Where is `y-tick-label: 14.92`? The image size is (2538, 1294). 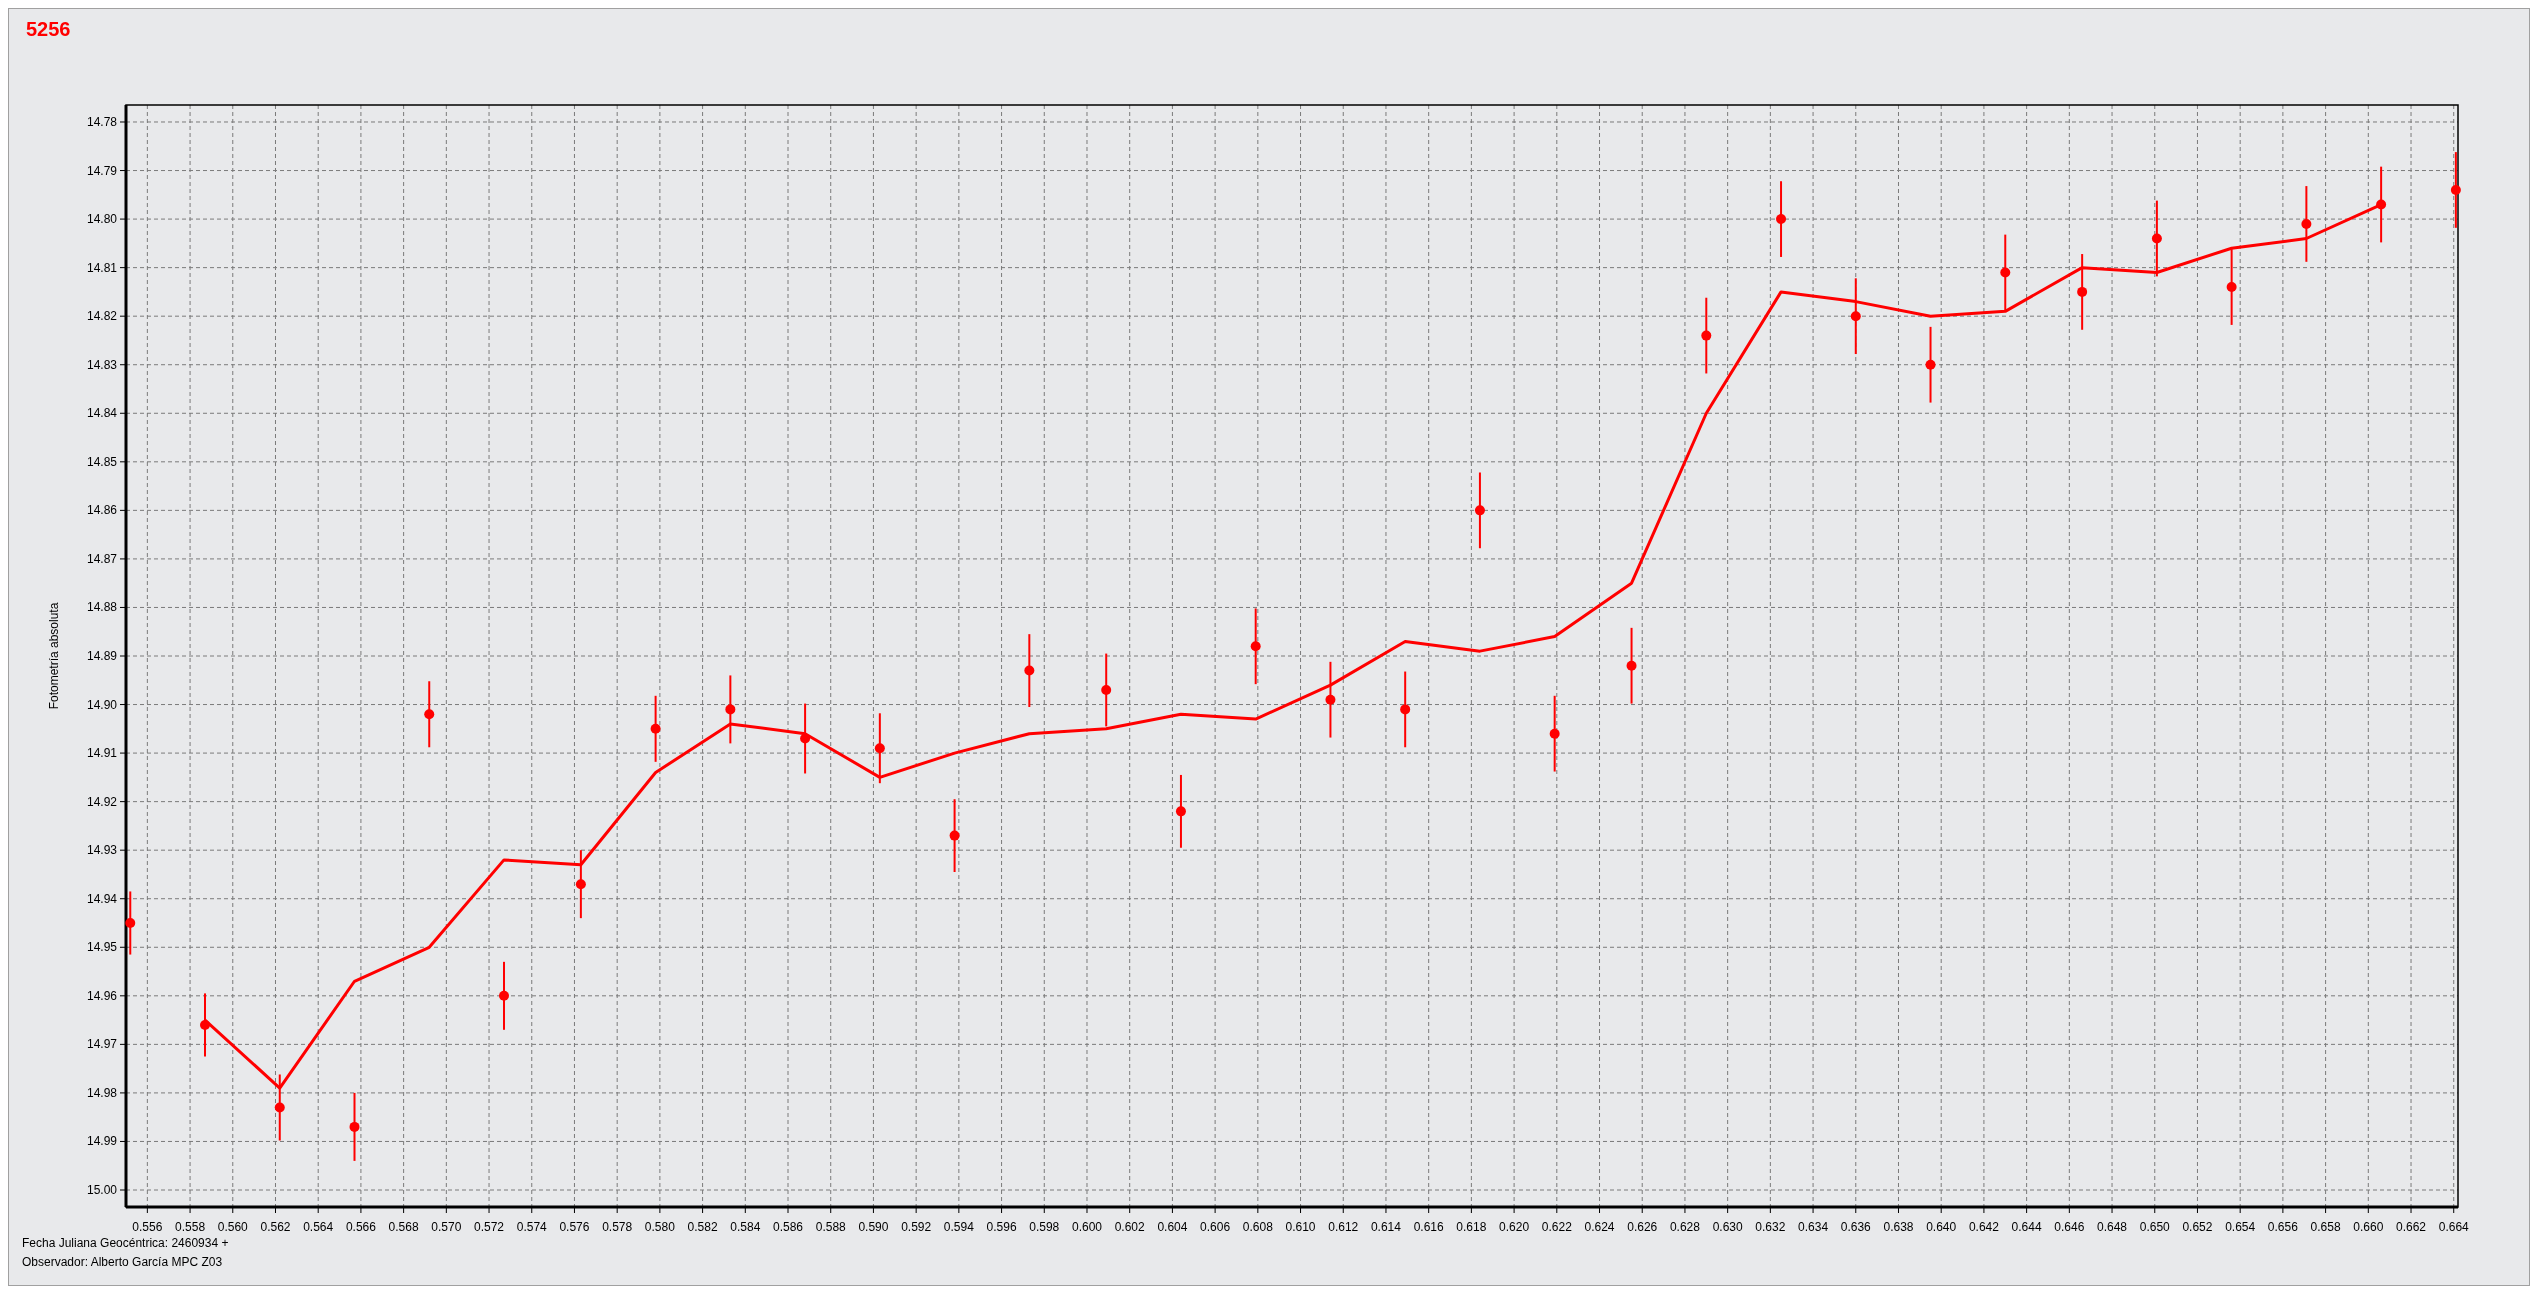 y-tick-label: 14.92 is located at coordinates (102, 801).